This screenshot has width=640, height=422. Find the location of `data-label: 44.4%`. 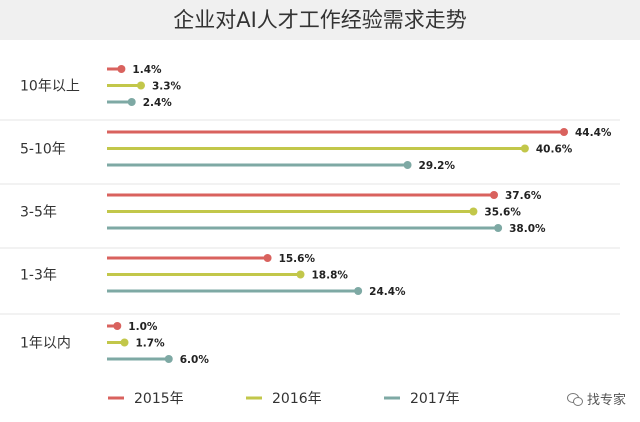

data-label: 44.4% is located at coordinates (593, 133).